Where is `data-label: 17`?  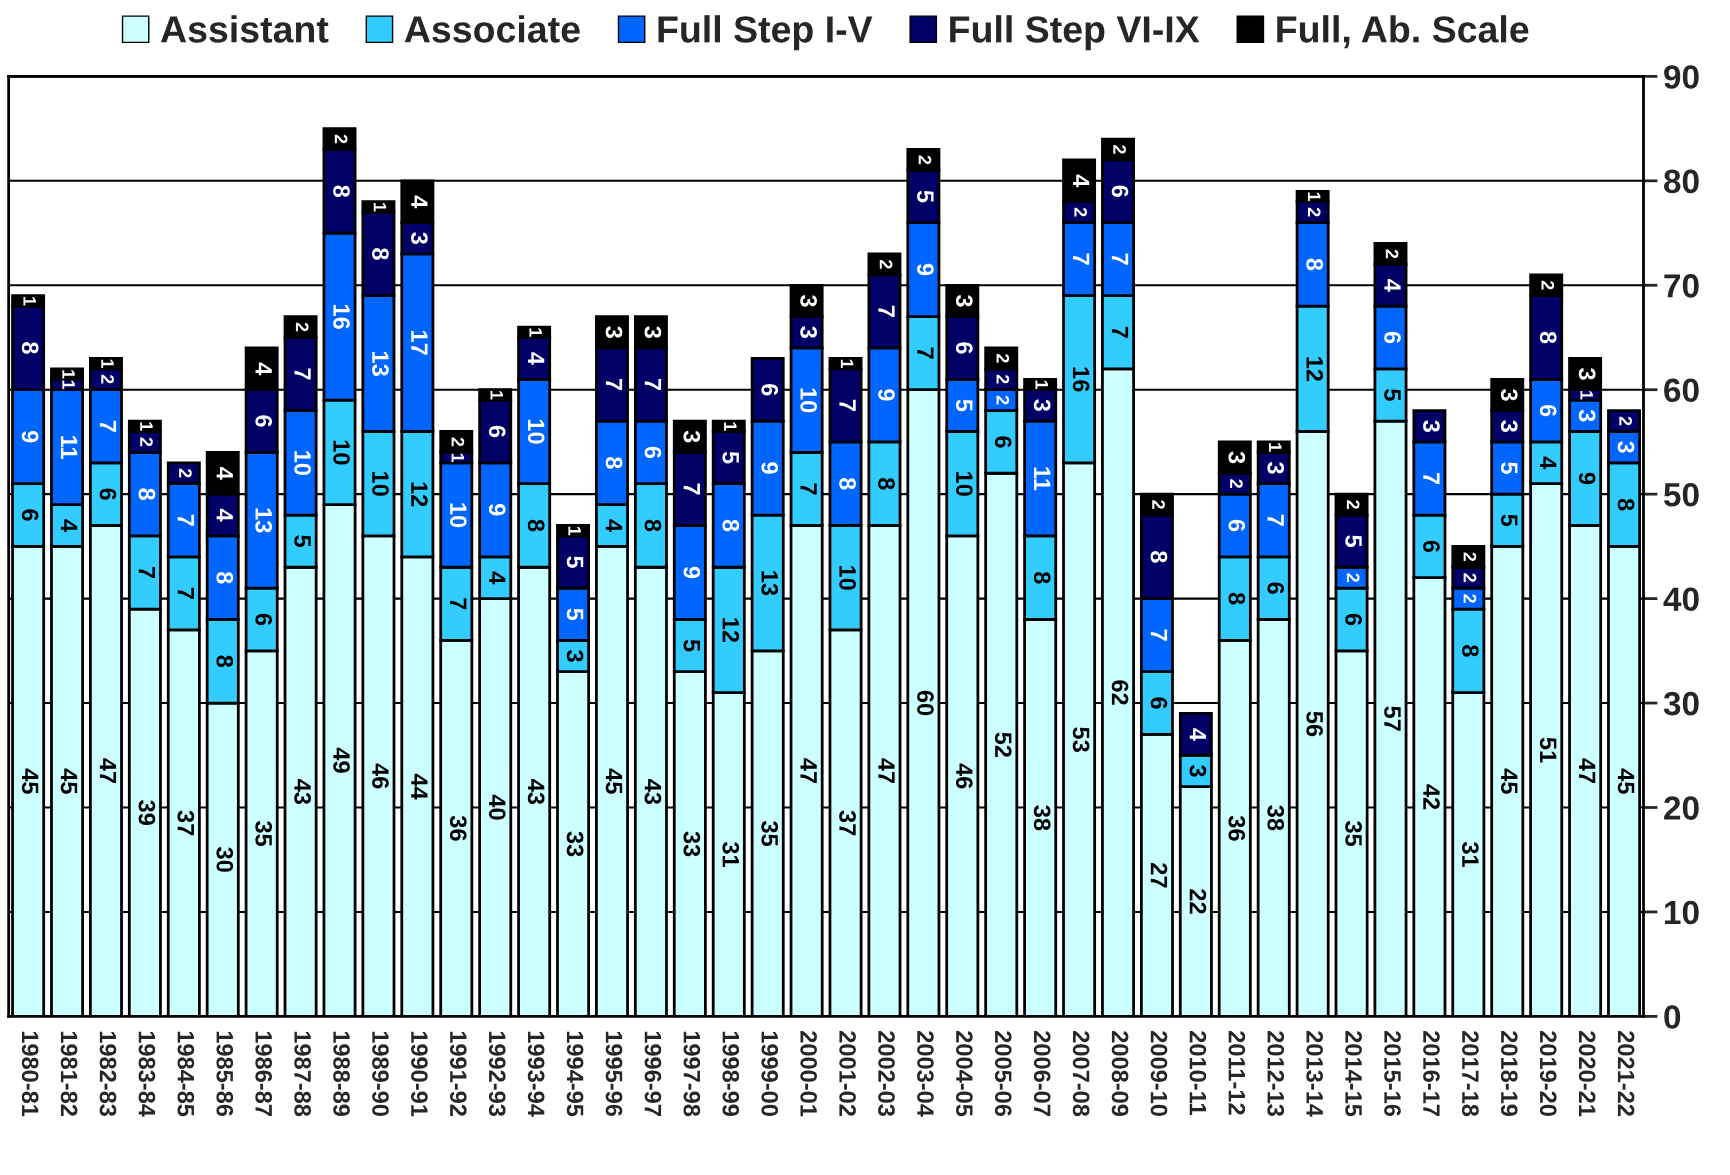
data-label: 17 is located at coordinates (419, 343).